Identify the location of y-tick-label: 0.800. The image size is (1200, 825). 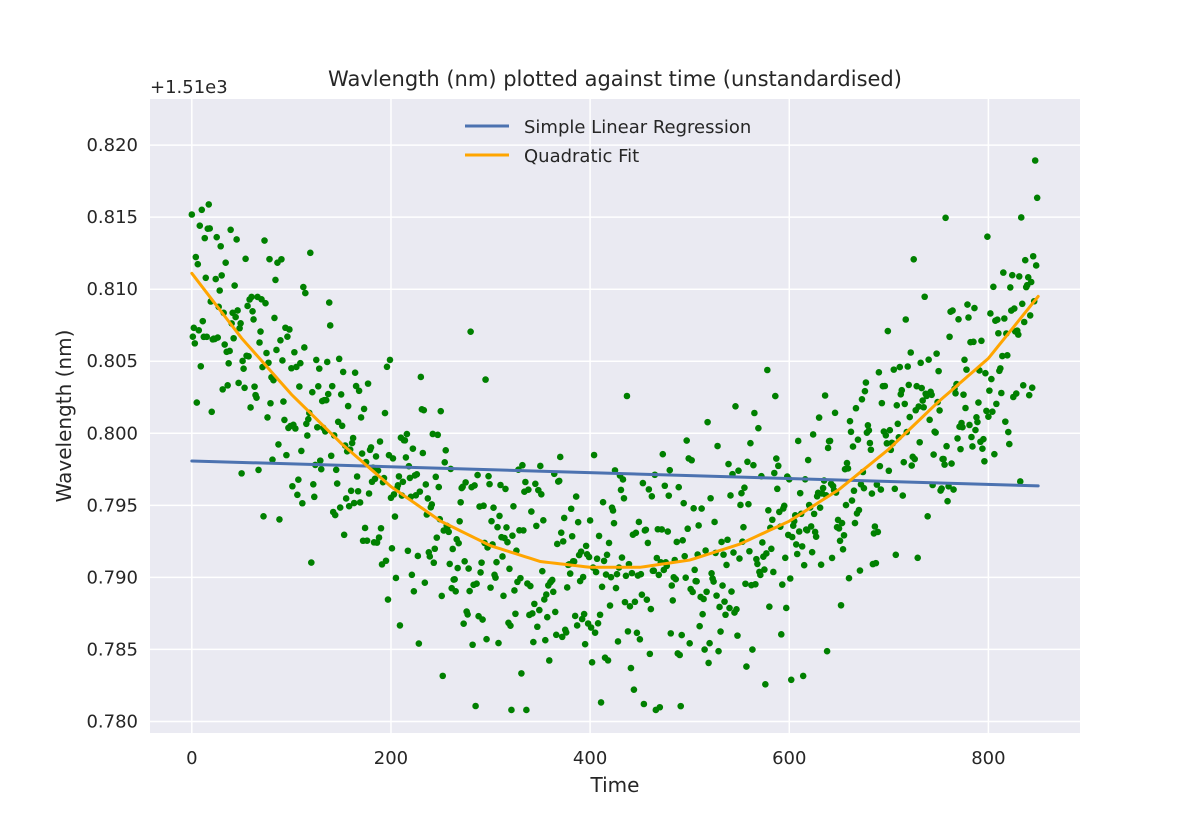
(112, 433).